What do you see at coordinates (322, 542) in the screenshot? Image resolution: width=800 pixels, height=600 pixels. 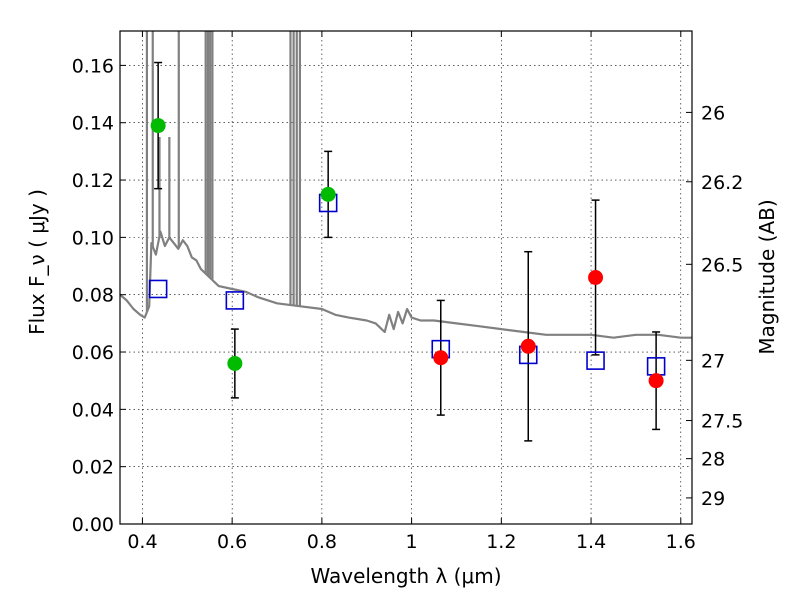 I see `x-tick-label: 0.8` at bounding box center [322, 542].